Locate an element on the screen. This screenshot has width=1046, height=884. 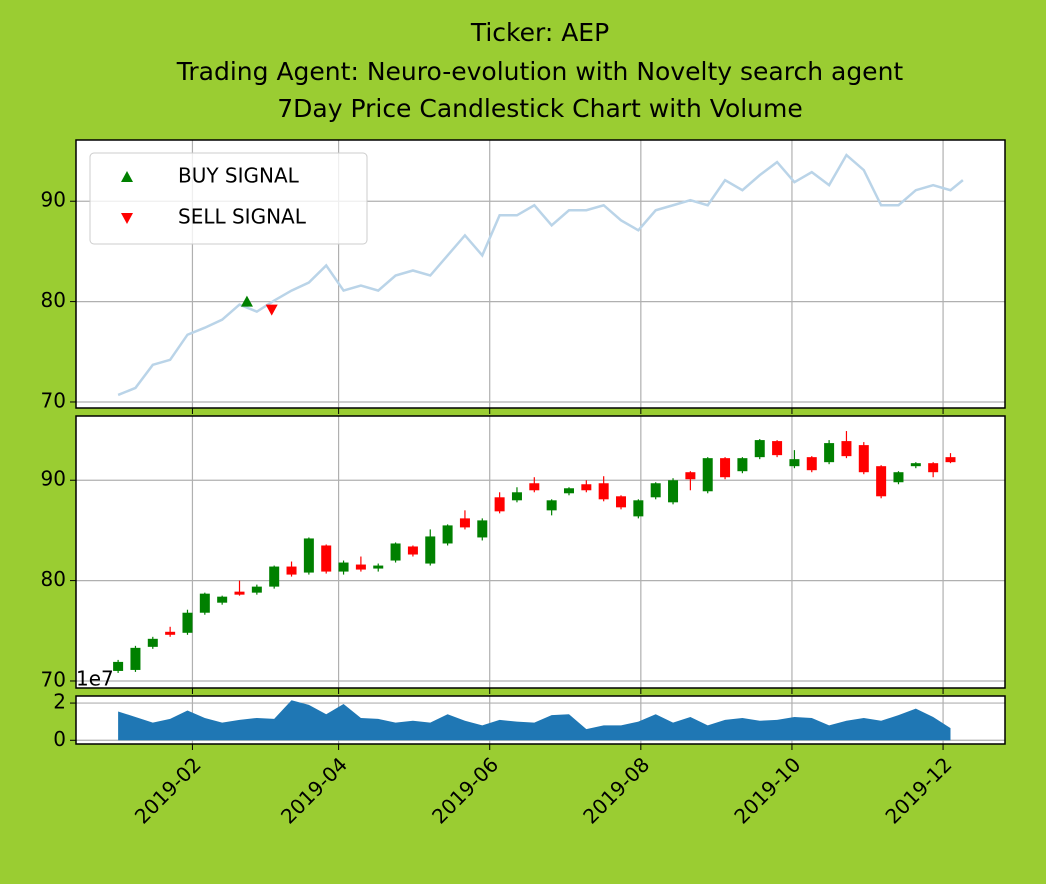
y-tick-label: 2 is located at coordinates (59, 702).